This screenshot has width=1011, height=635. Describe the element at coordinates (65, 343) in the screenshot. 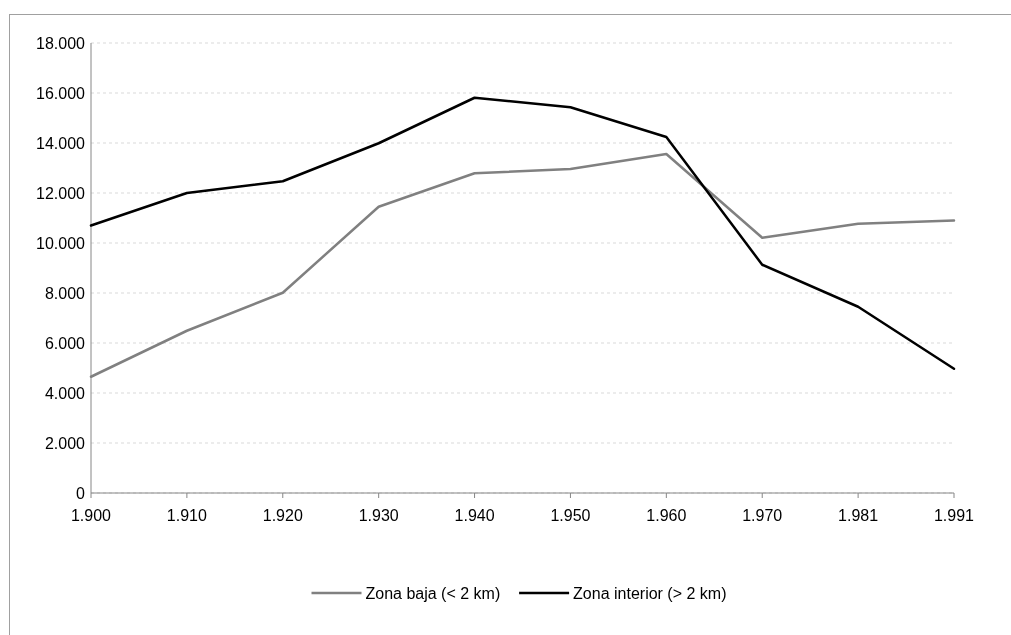

I see `y-tick-label: 6.000` at that location.